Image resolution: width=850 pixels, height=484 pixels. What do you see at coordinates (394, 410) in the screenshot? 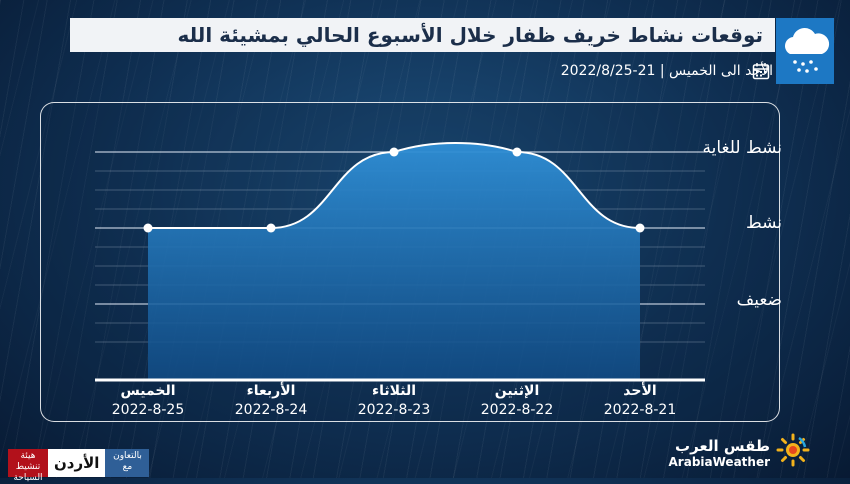
I see `x-tick-date-label: 2022-8-23` at bounding box center [394, 410].